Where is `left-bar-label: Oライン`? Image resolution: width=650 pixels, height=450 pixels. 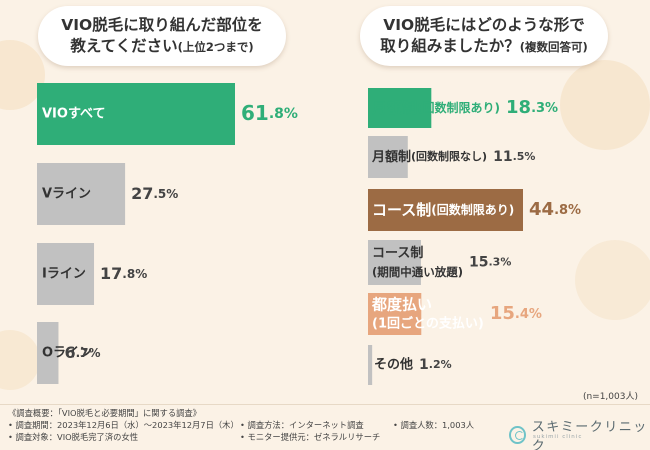
left-bar-label: Oライン is located at coordinates (67, 353).